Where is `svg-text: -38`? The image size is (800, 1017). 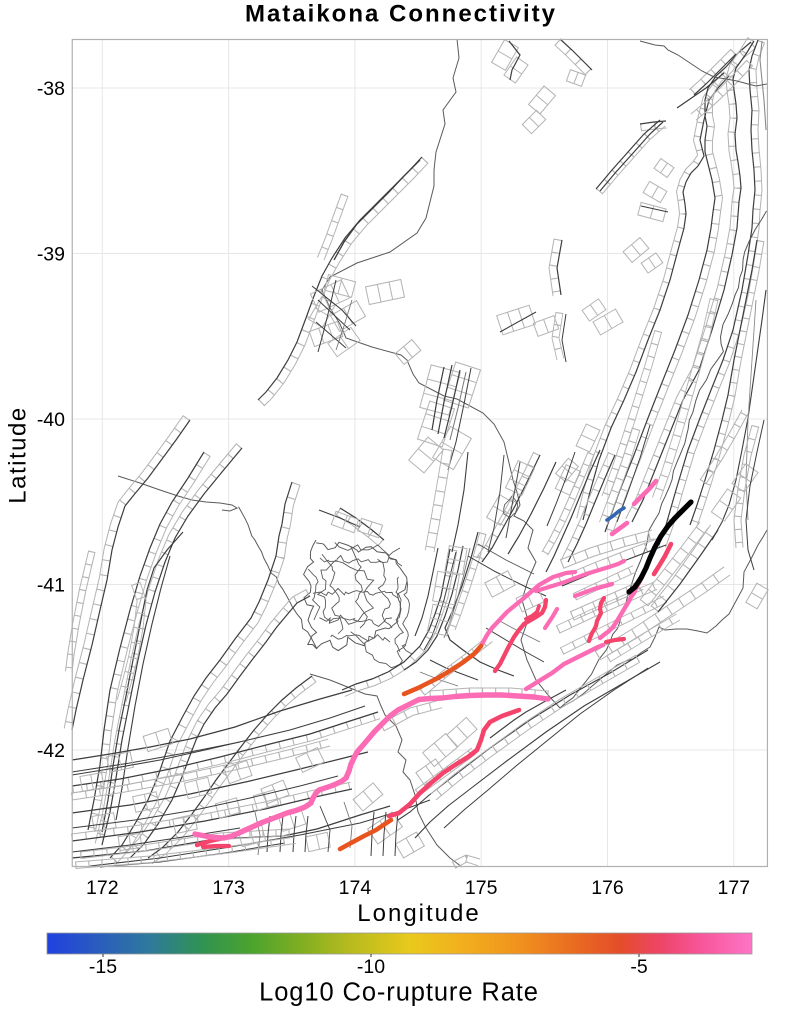 svg-text: -38 is located at coordinates (51, 89).